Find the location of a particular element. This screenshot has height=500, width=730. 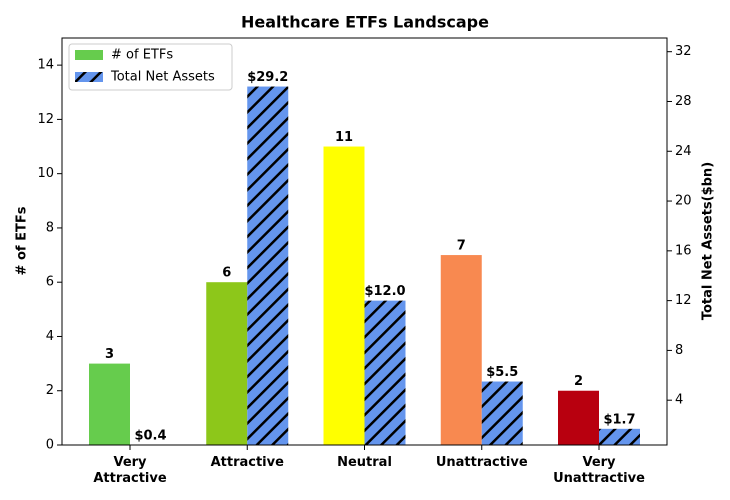

y2-tick-label: 8 is located at coordinates (679, 350).